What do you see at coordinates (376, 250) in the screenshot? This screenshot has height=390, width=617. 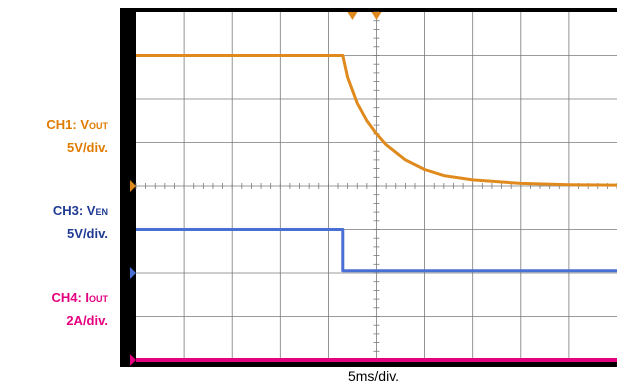 I see `ch3-trace` at bounding box center [376, 250].